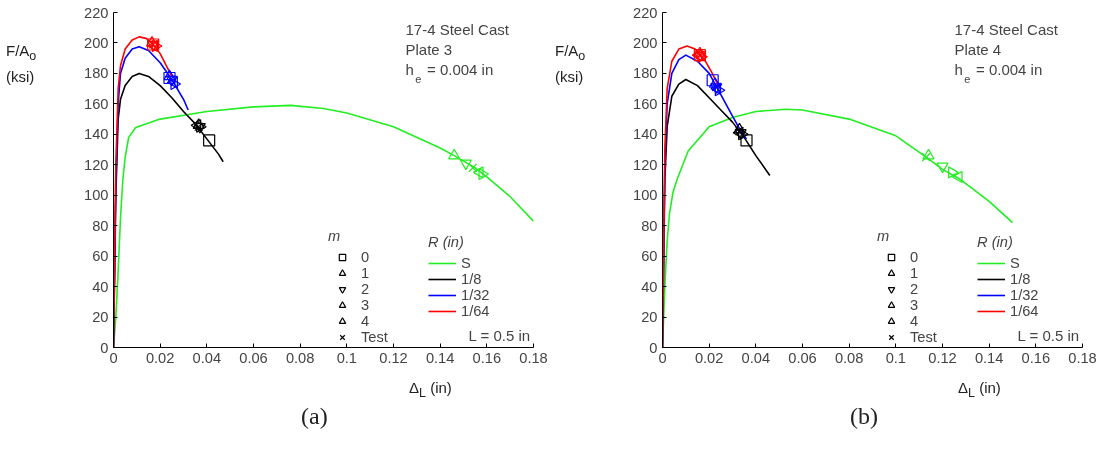  What do you see at coordinates (429, 49) in the screenshot?
I see `annotation: Plate 3` at bounding box center [429, 49].